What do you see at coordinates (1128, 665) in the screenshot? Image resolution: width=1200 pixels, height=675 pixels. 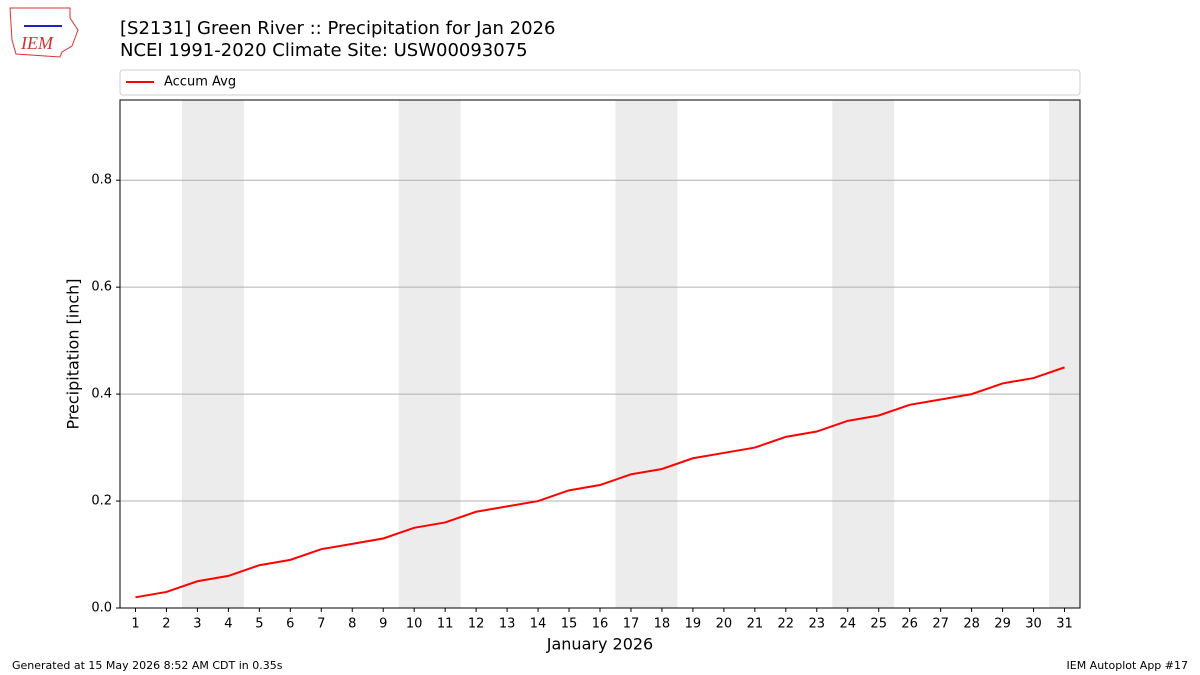 I see `footer-right: IEM Autoplot App #17` at bounding box center [1128, 665].